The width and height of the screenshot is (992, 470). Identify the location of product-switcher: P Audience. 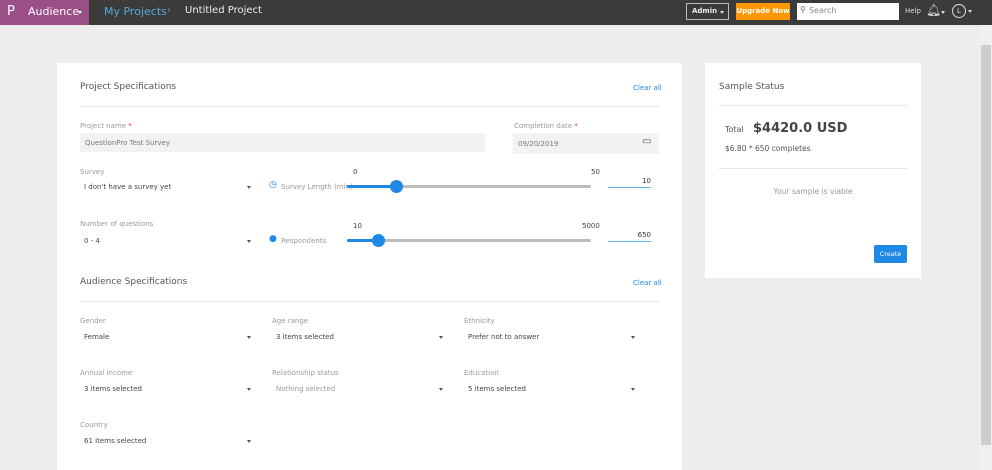
(44, 12).